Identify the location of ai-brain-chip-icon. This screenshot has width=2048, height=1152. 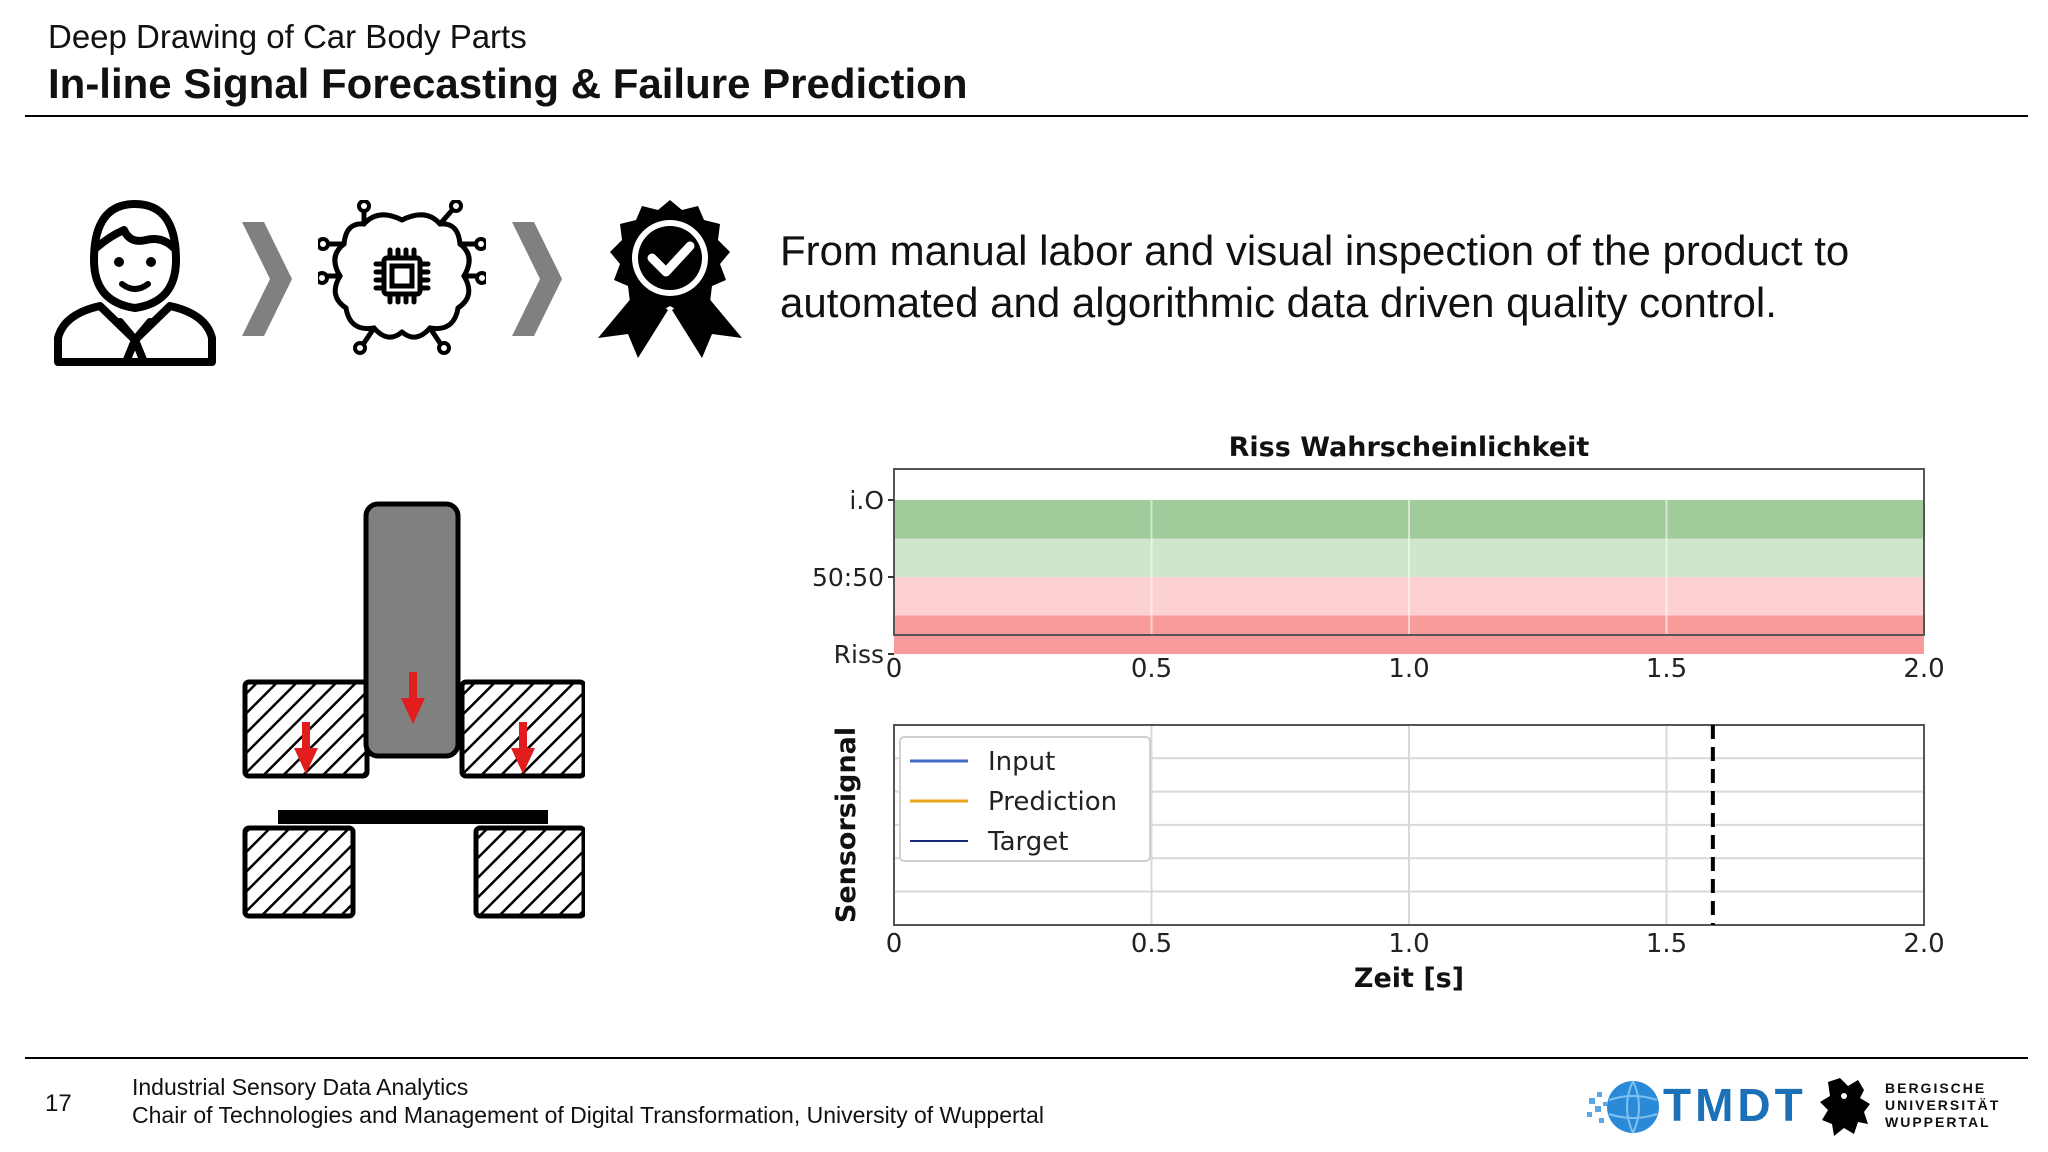
(402, 277).